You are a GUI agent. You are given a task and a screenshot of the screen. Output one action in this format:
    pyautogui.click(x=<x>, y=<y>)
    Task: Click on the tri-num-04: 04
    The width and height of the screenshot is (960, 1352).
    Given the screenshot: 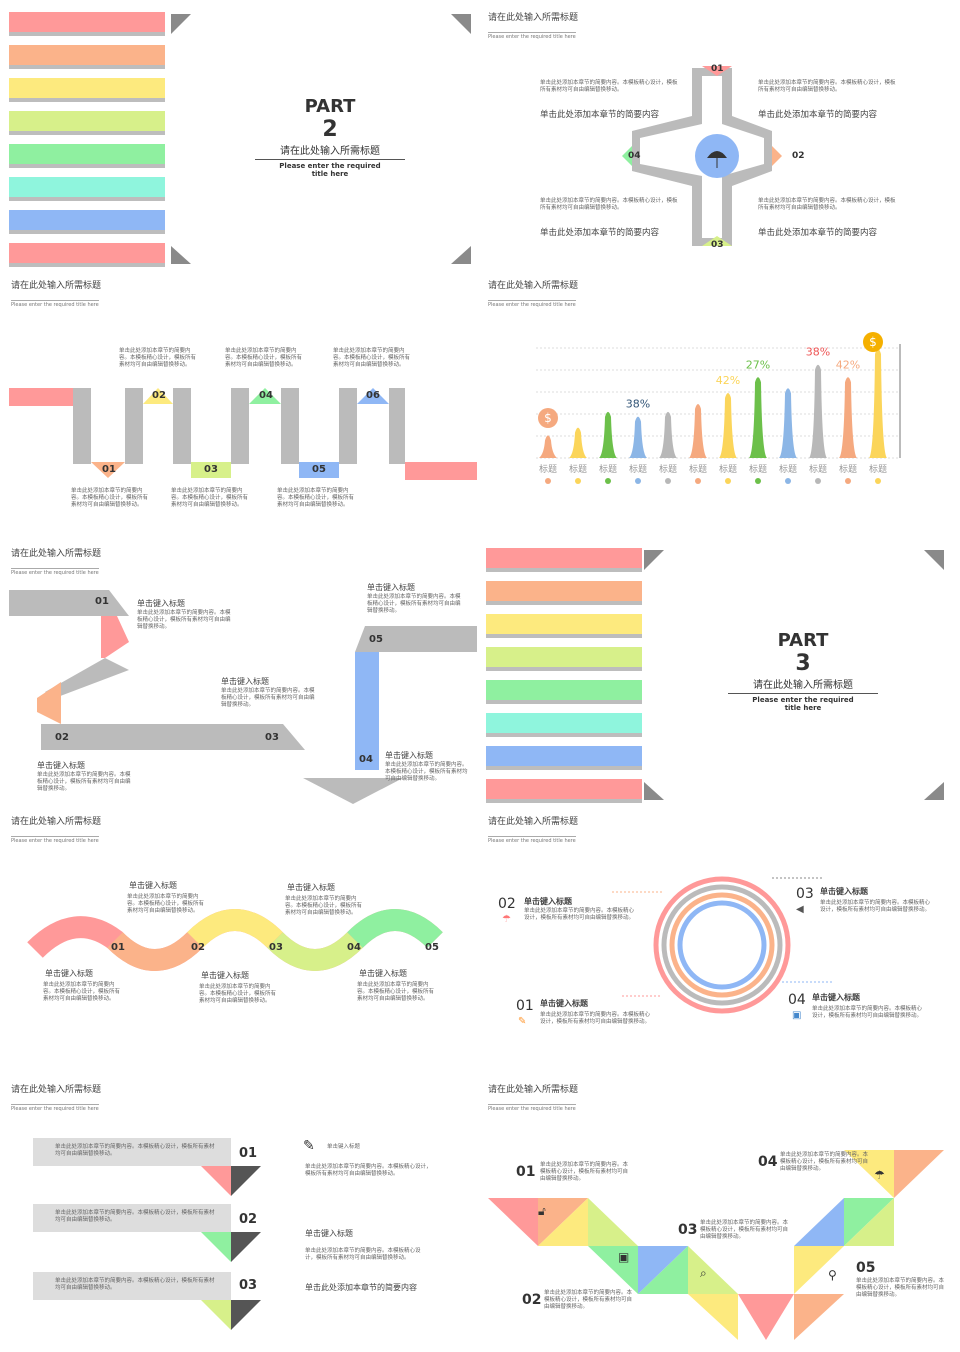 What is the action you would take?
    pyautogui.click(x=768, y=1162)
    